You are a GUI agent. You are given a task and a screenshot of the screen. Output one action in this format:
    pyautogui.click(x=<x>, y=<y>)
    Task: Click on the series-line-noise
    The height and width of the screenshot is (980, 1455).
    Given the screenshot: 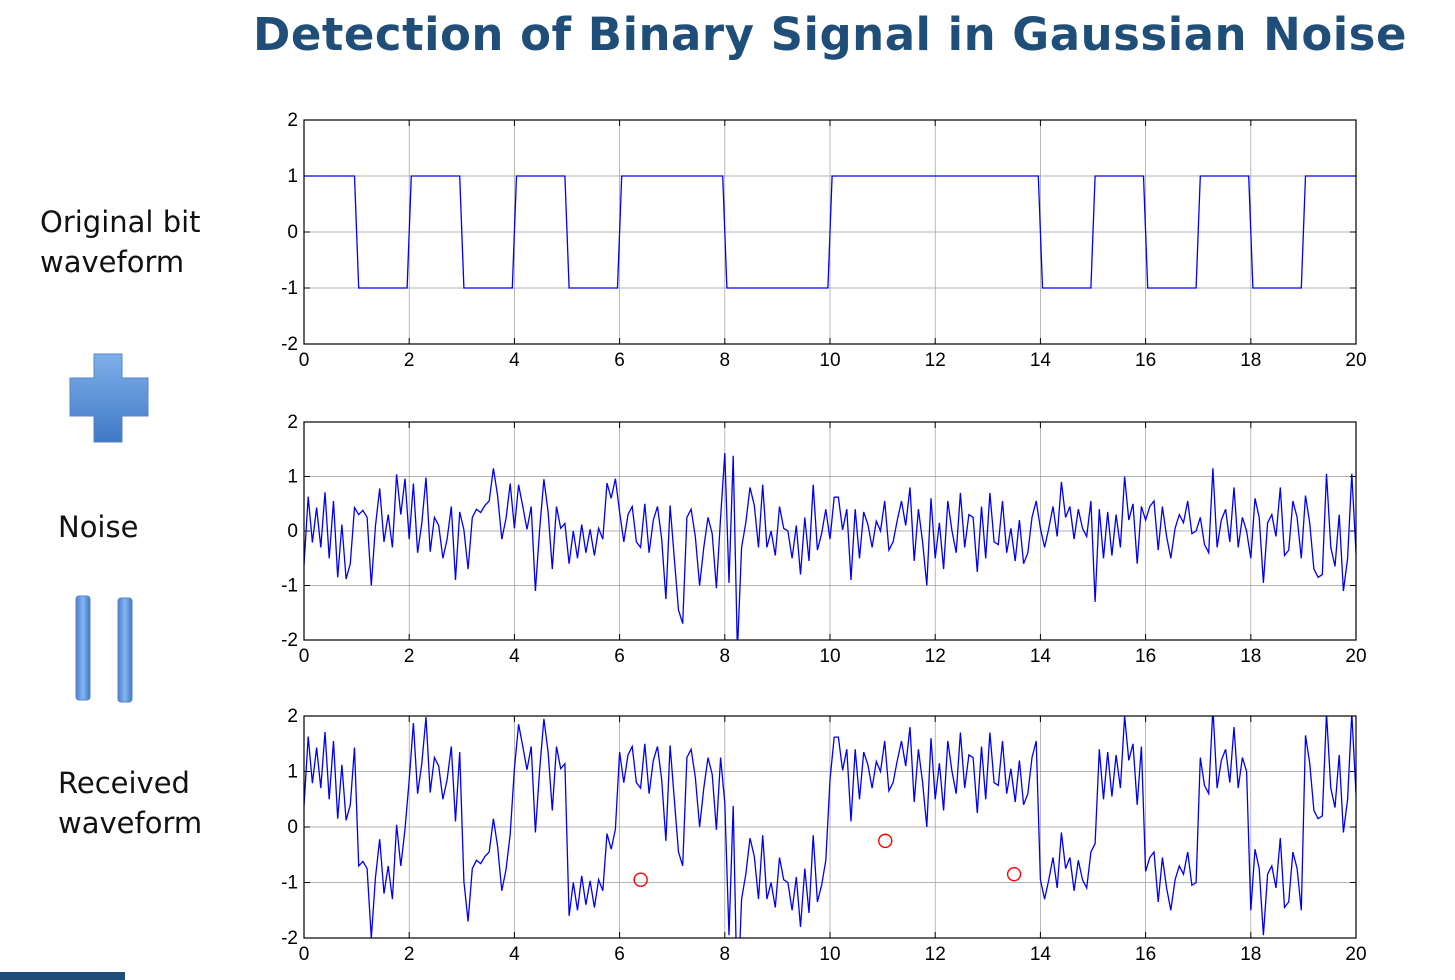 What is the action you would take?
    pyautogui.click(x=830, y=546)
    